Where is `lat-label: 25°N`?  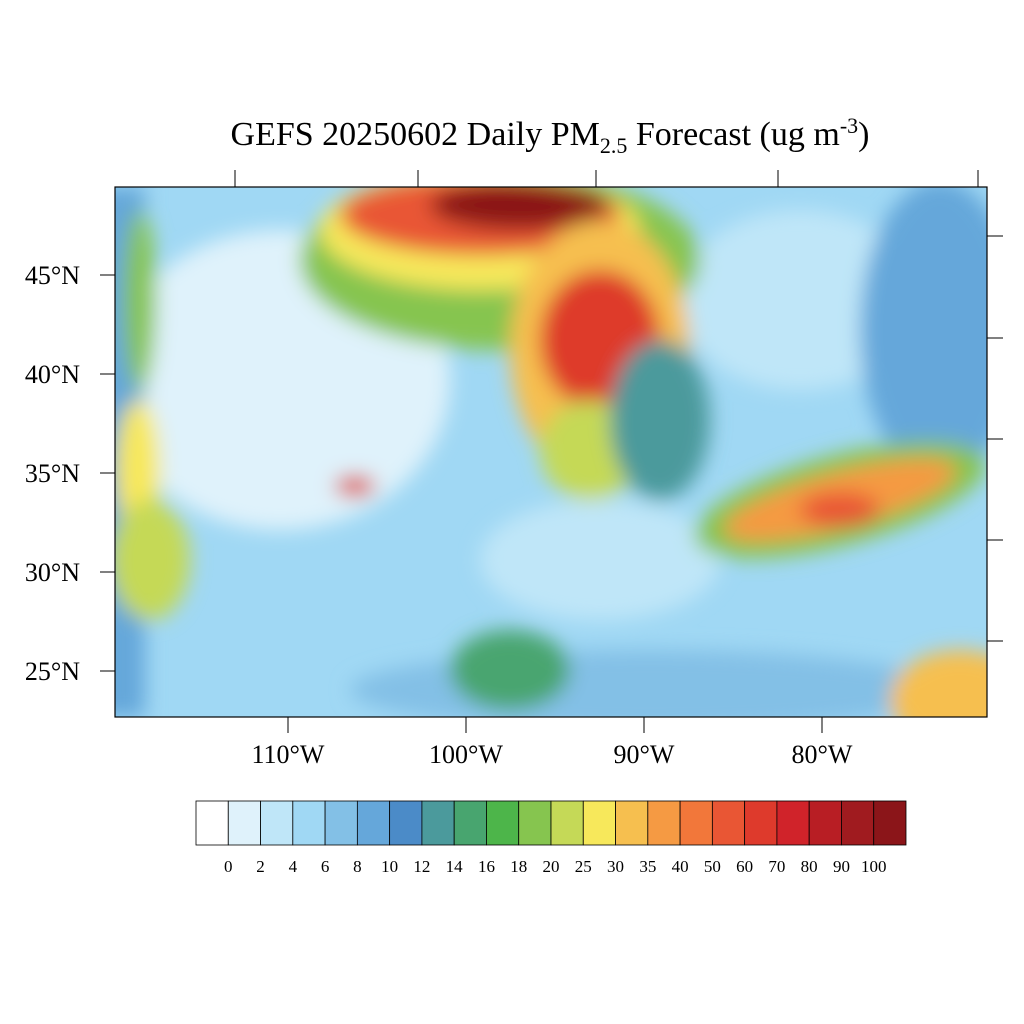
lat-label: 25°N is located at coordinates (52, 671).